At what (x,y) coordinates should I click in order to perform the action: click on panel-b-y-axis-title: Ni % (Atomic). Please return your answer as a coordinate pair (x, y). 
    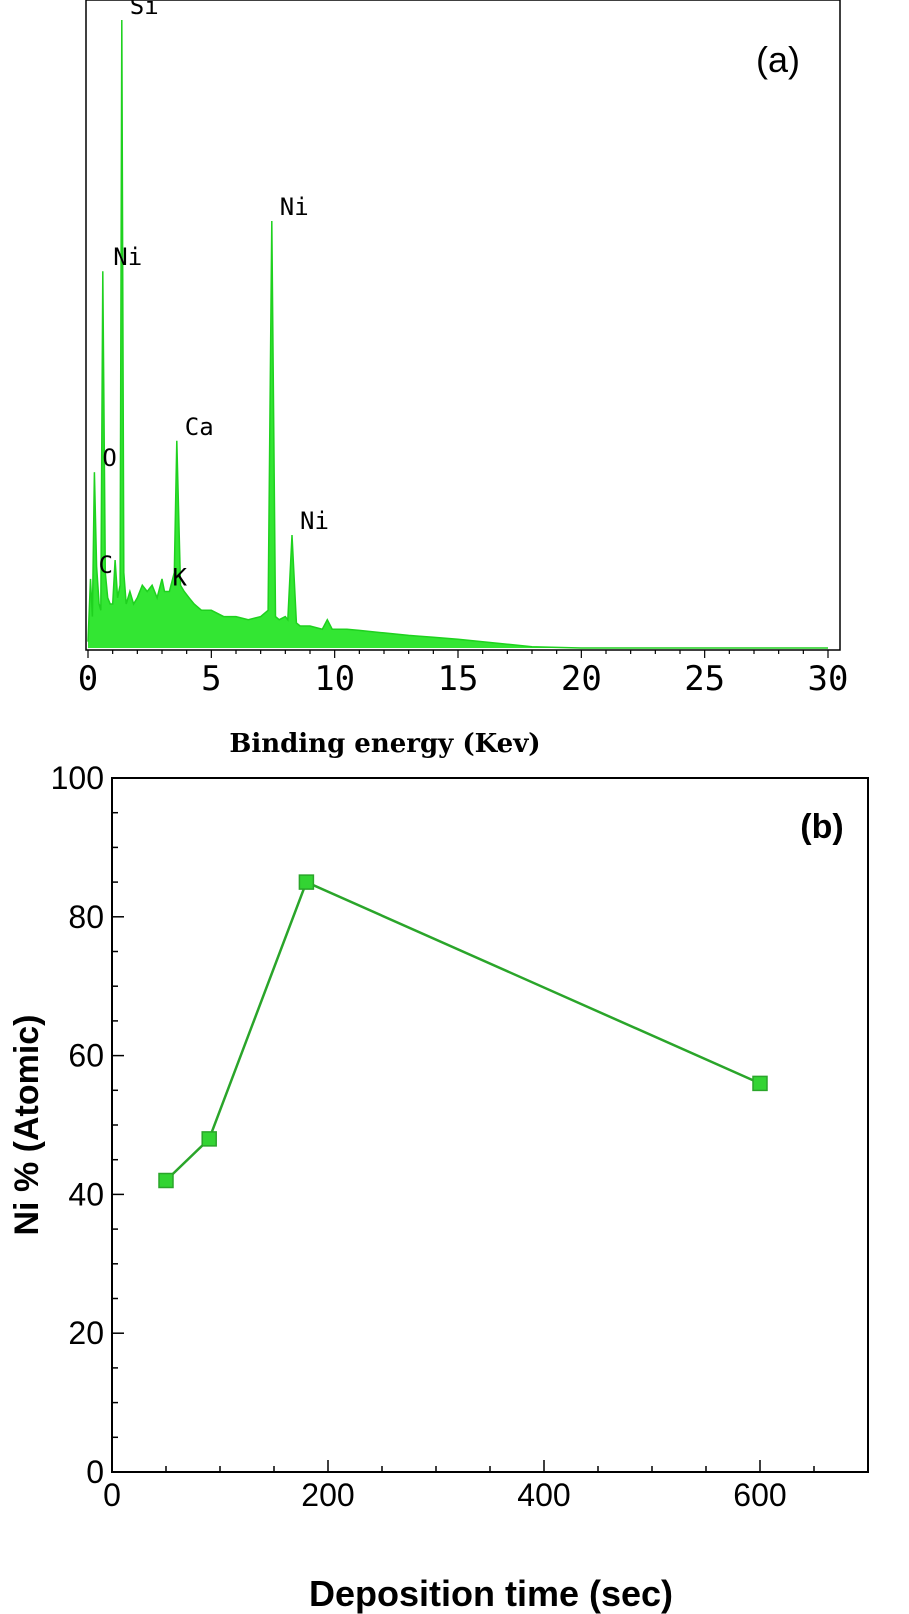
    Looking at the image, I should click on (27, 1125).